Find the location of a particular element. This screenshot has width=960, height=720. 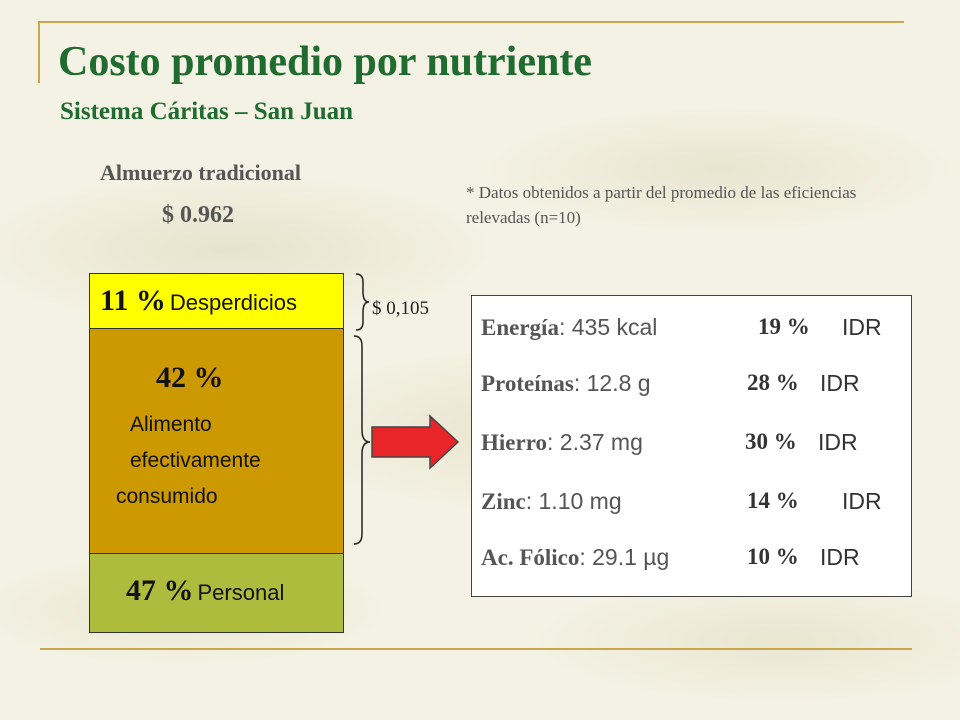

nutrient-name: Proteínas is located at coordinates (527, 383).